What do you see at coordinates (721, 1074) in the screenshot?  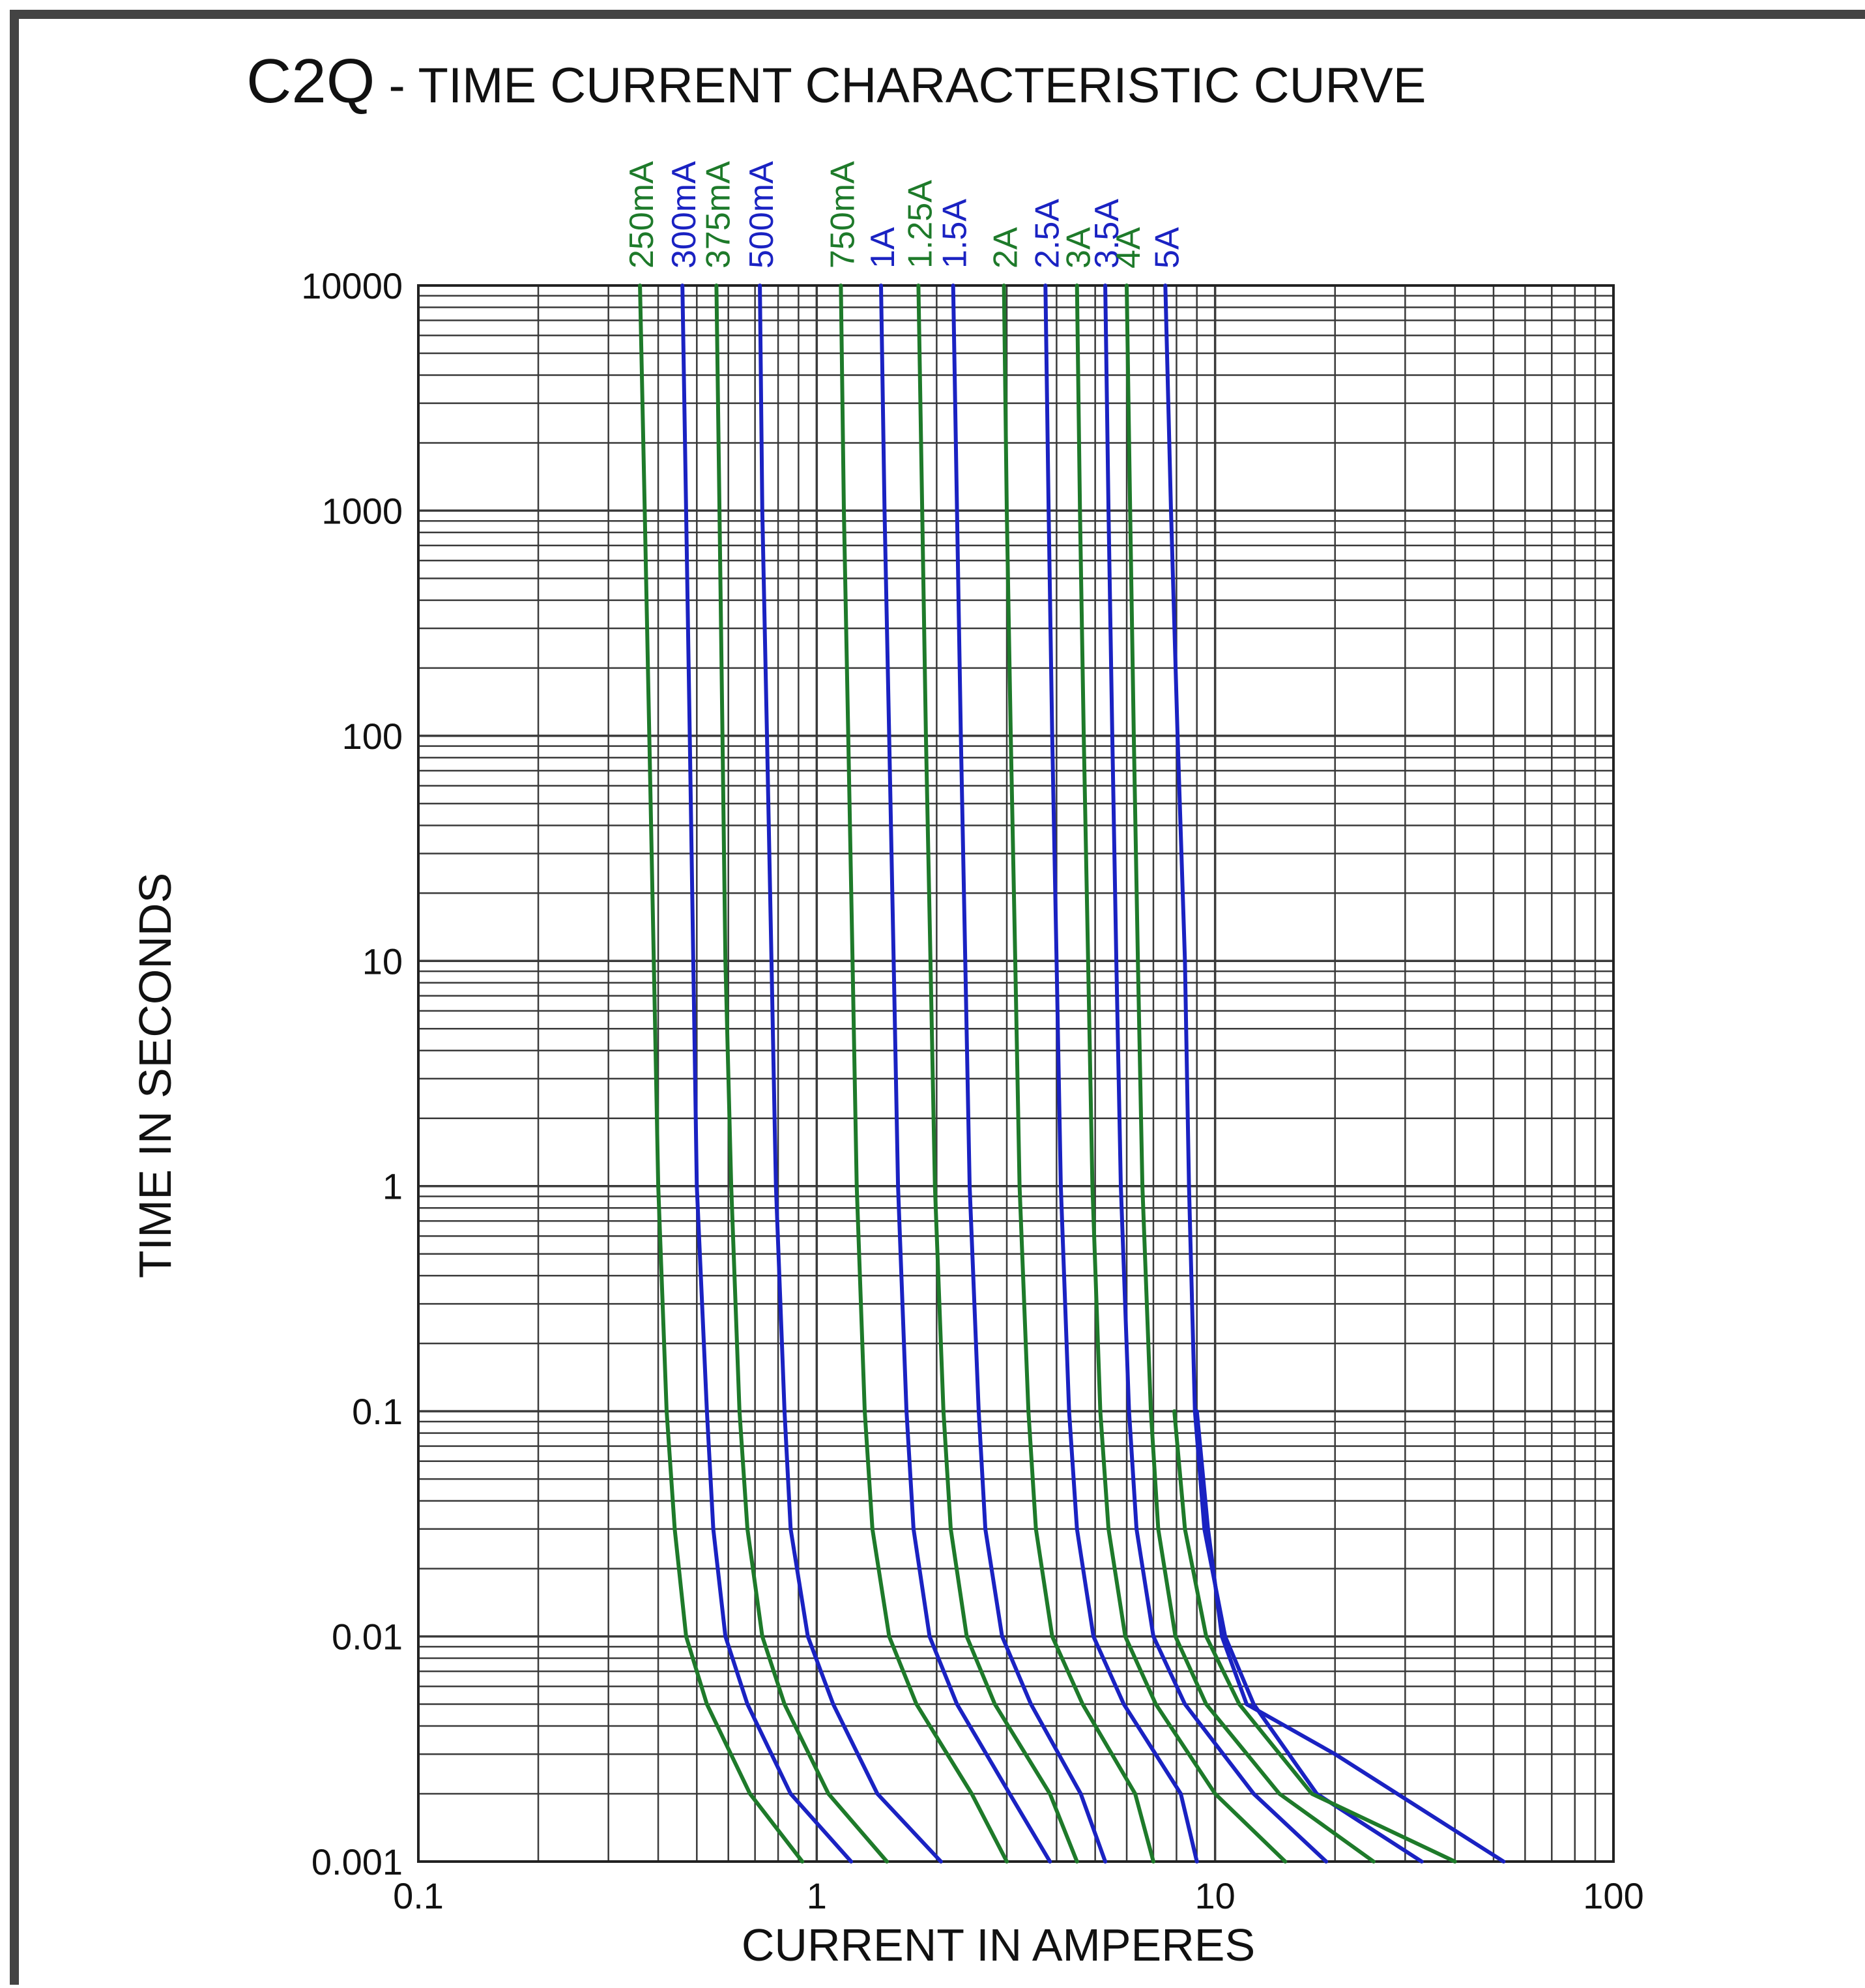 I see `series-curve-250mA` at bounding box center [721, 1074].